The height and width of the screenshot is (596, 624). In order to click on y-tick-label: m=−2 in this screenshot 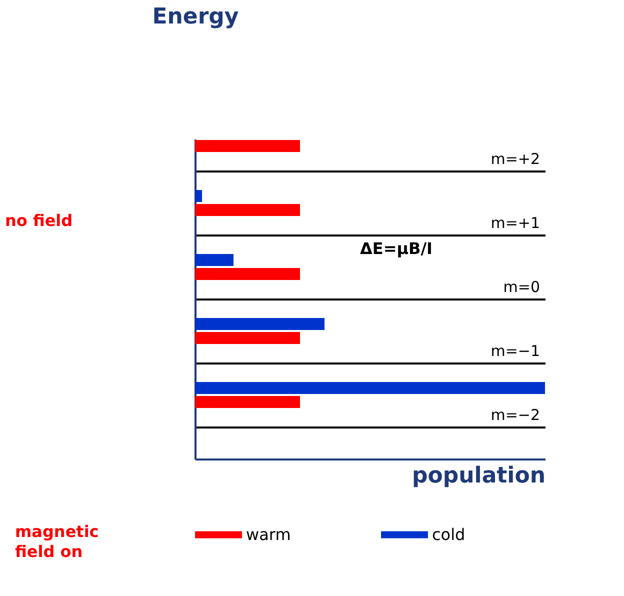, I will do `click(515, 415)`.